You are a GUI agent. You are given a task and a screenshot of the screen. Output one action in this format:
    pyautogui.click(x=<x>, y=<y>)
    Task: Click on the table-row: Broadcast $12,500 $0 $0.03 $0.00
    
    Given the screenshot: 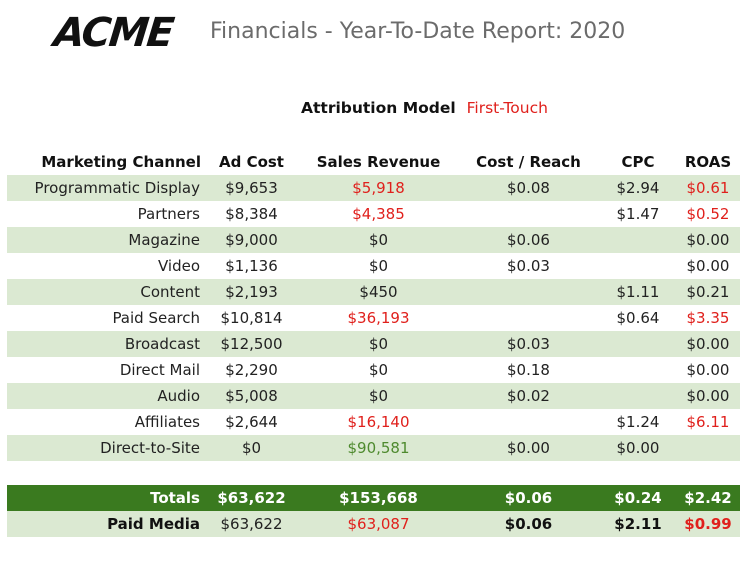 What is the action you would take?
    pyautogui.click(x=373, y=344)
    